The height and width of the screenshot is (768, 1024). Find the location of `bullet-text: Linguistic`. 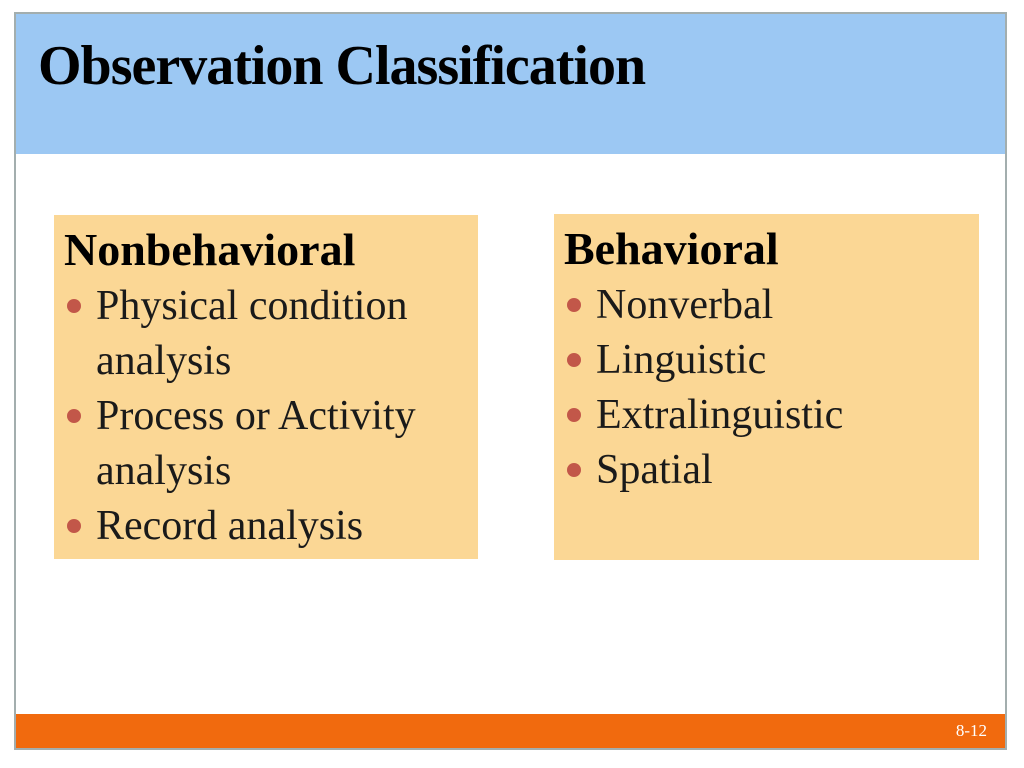

bullet-text: Linguistic is located at coordinates (681, 360).